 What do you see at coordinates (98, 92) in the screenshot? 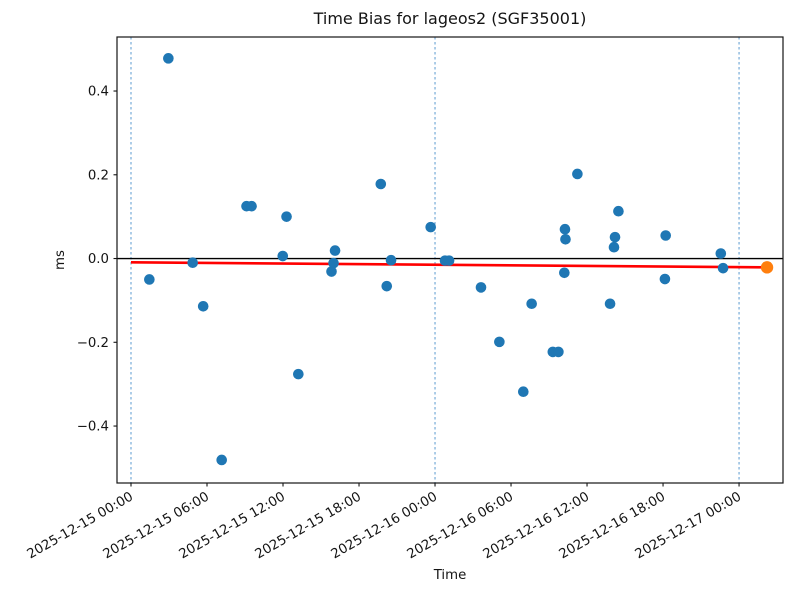
I see `y-tick-label: 0.4` at bounding box center [98, 92].